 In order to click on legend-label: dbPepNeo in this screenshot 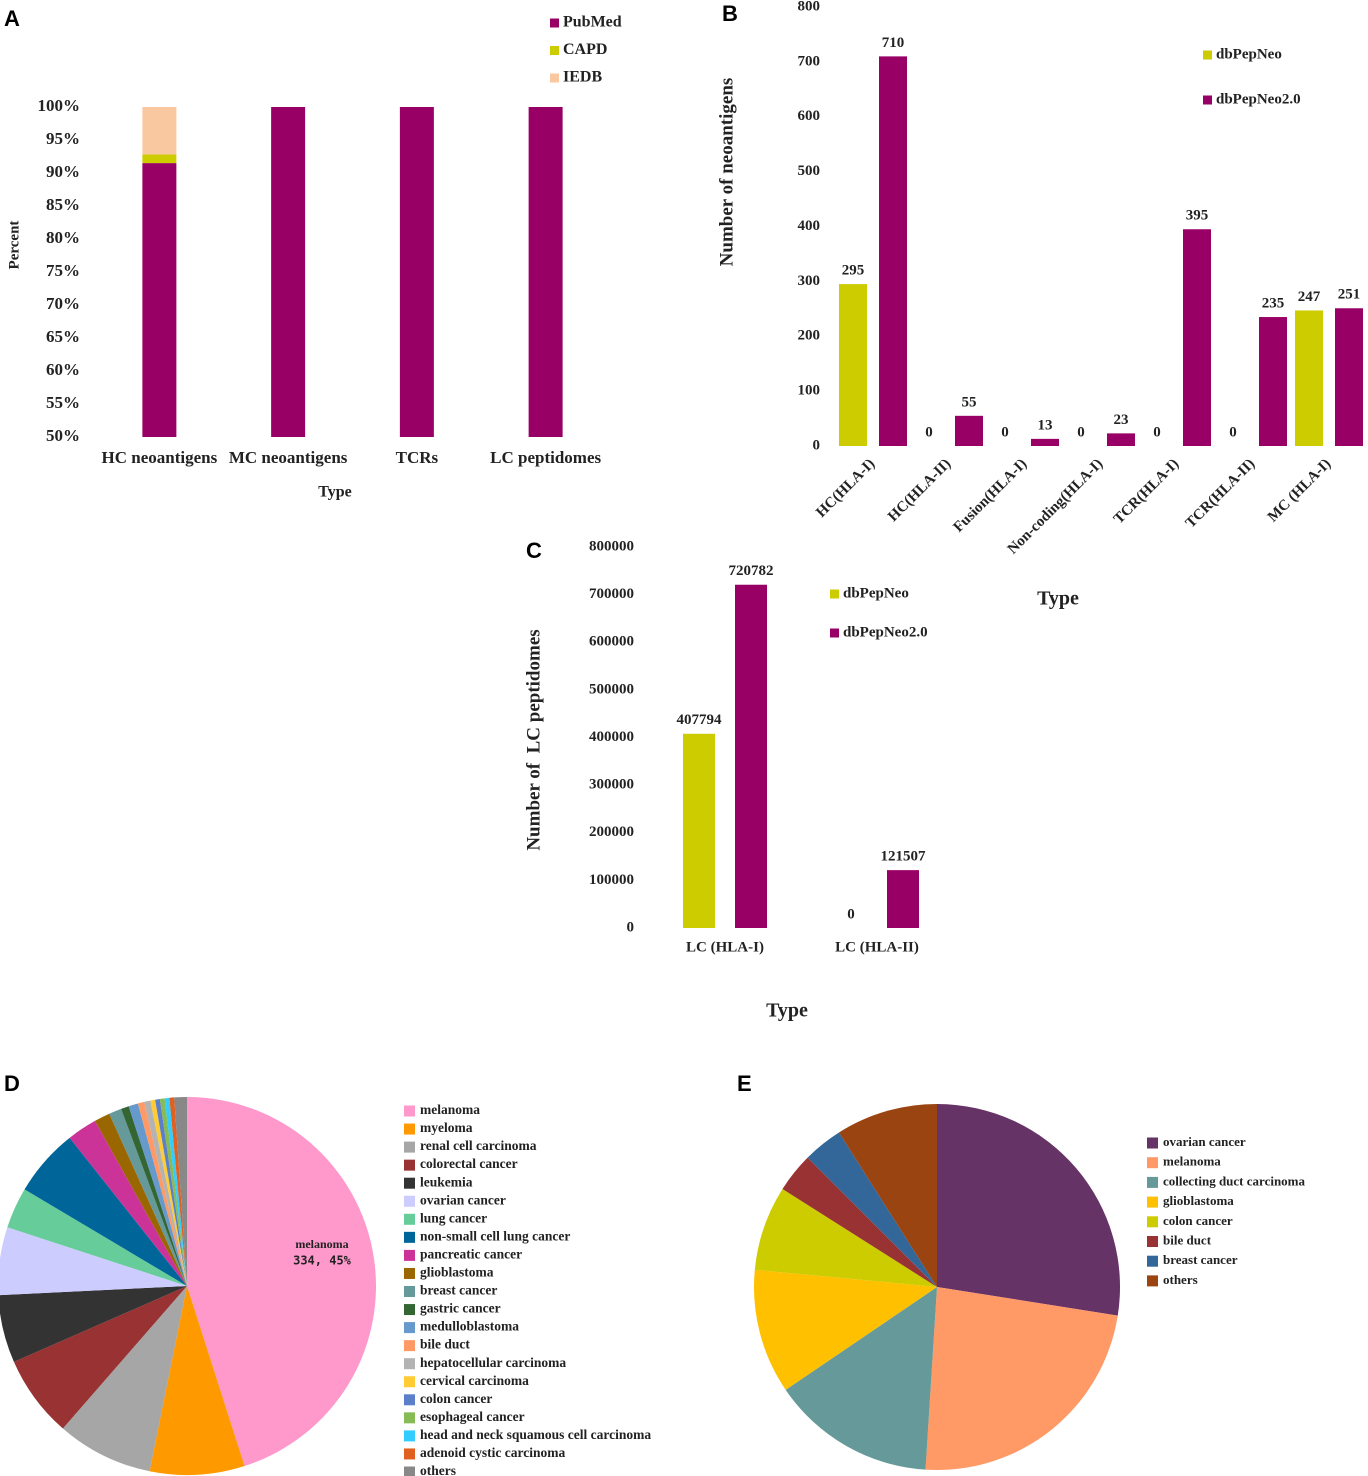, I will do `click(876, 593)`.